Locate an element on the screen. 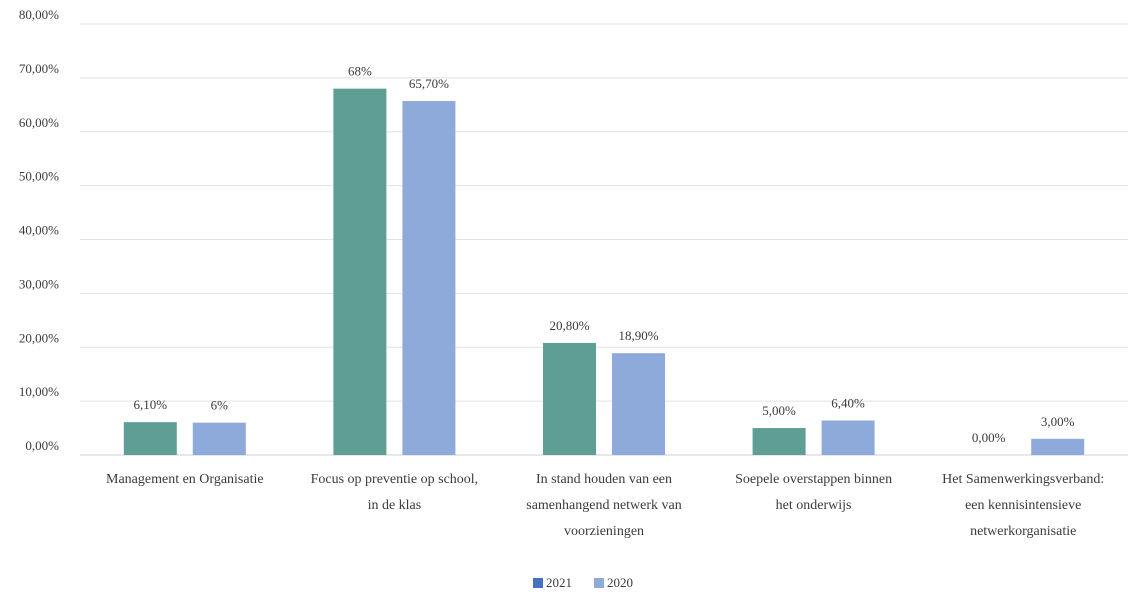 The height and width of the screenshot is (595, 1147). y-tick-label: 30,00% is located at coordinates (39, 283).